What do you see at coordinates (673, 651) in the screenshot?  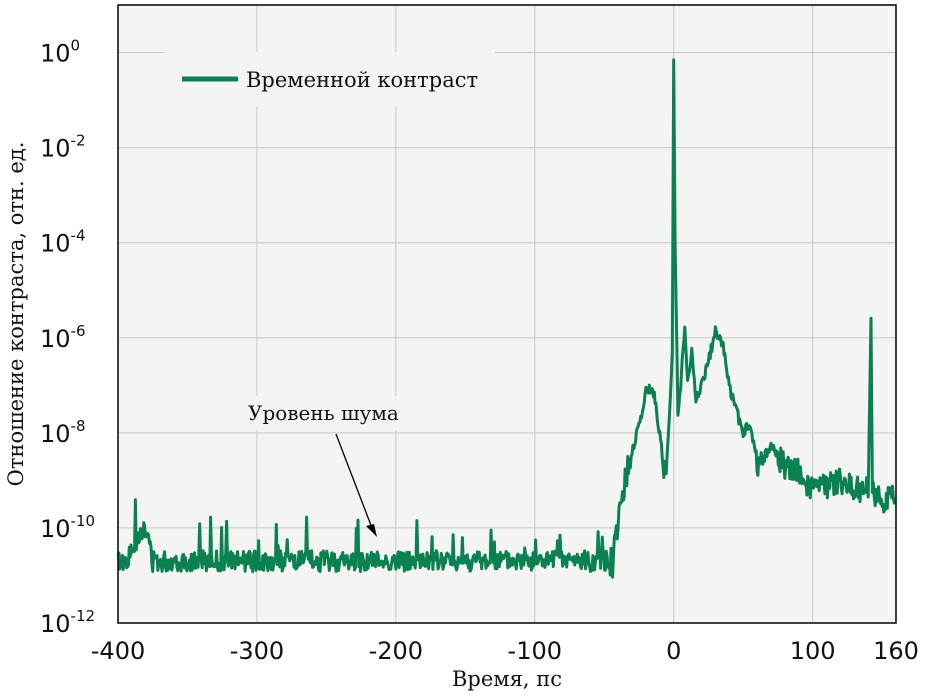 I see `x-tick-label: 0` at bounding box center [673, 651].